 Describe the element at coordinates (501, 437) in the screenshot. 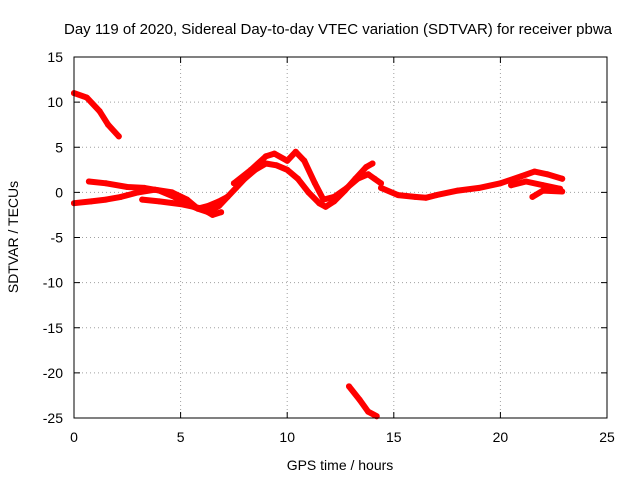

I see `x-tick-label: 20` at that location.